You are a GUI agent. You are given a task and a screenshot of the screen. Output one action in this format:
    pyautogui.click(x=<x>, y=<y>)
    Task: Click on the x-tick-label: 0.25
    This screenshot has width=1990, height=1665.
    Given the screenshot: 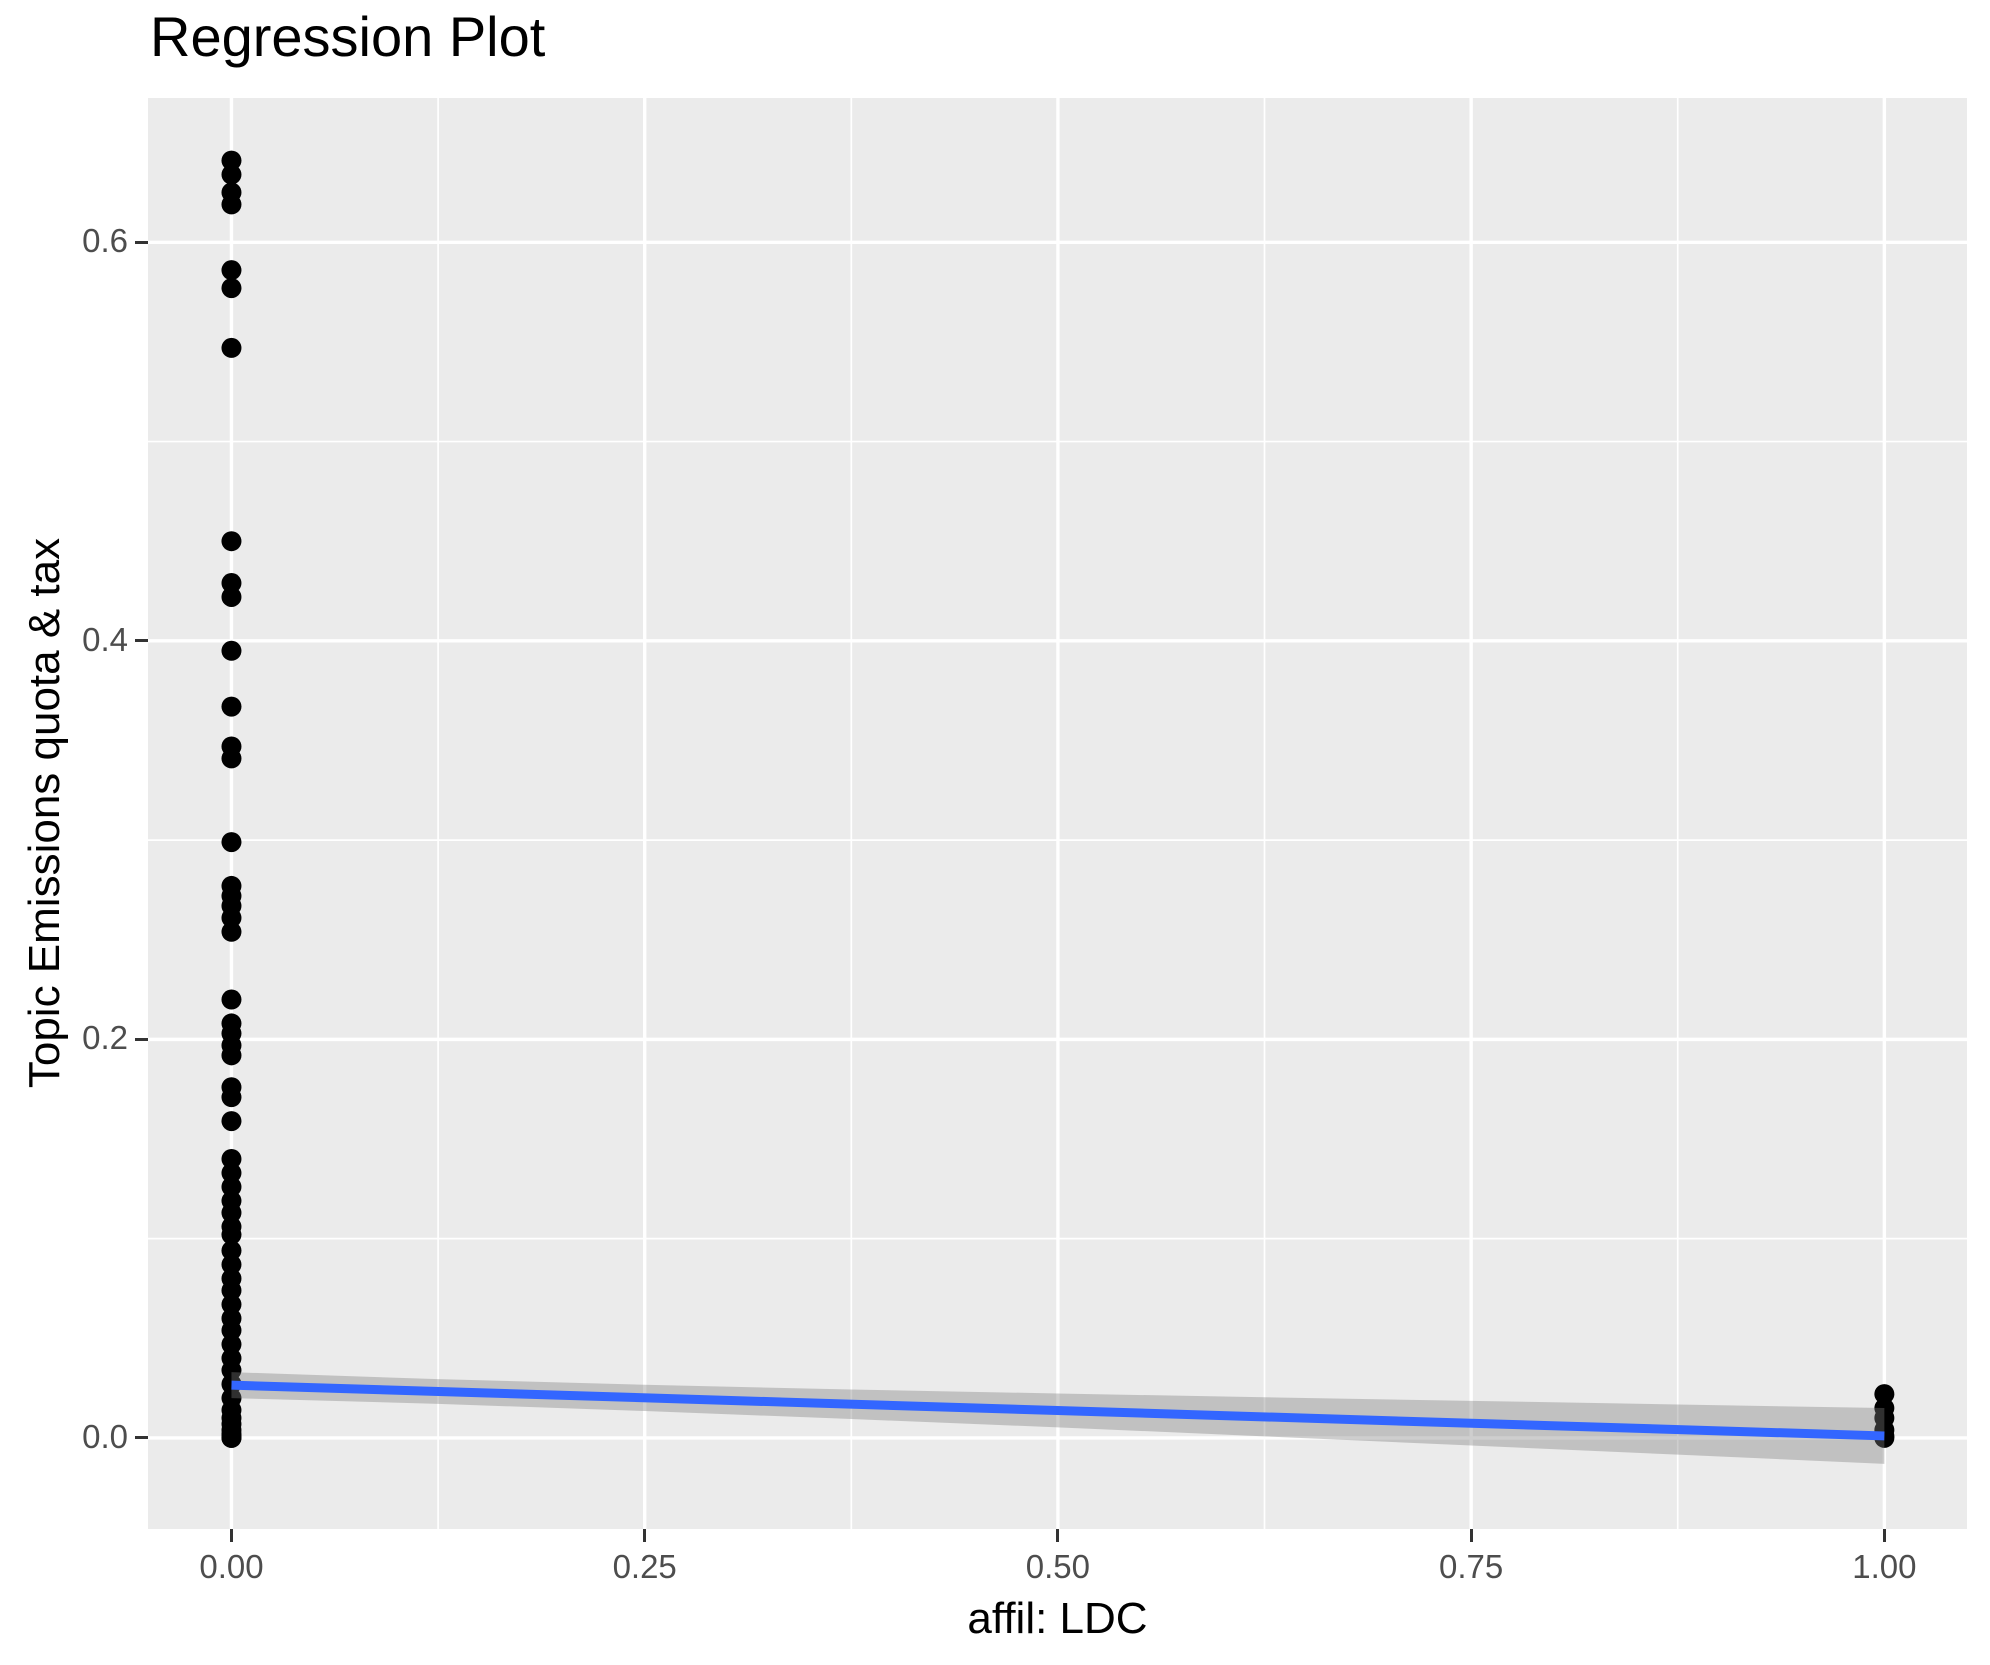 What is the action you would take?
    pyautogui.click(x=644, y=1566)
    